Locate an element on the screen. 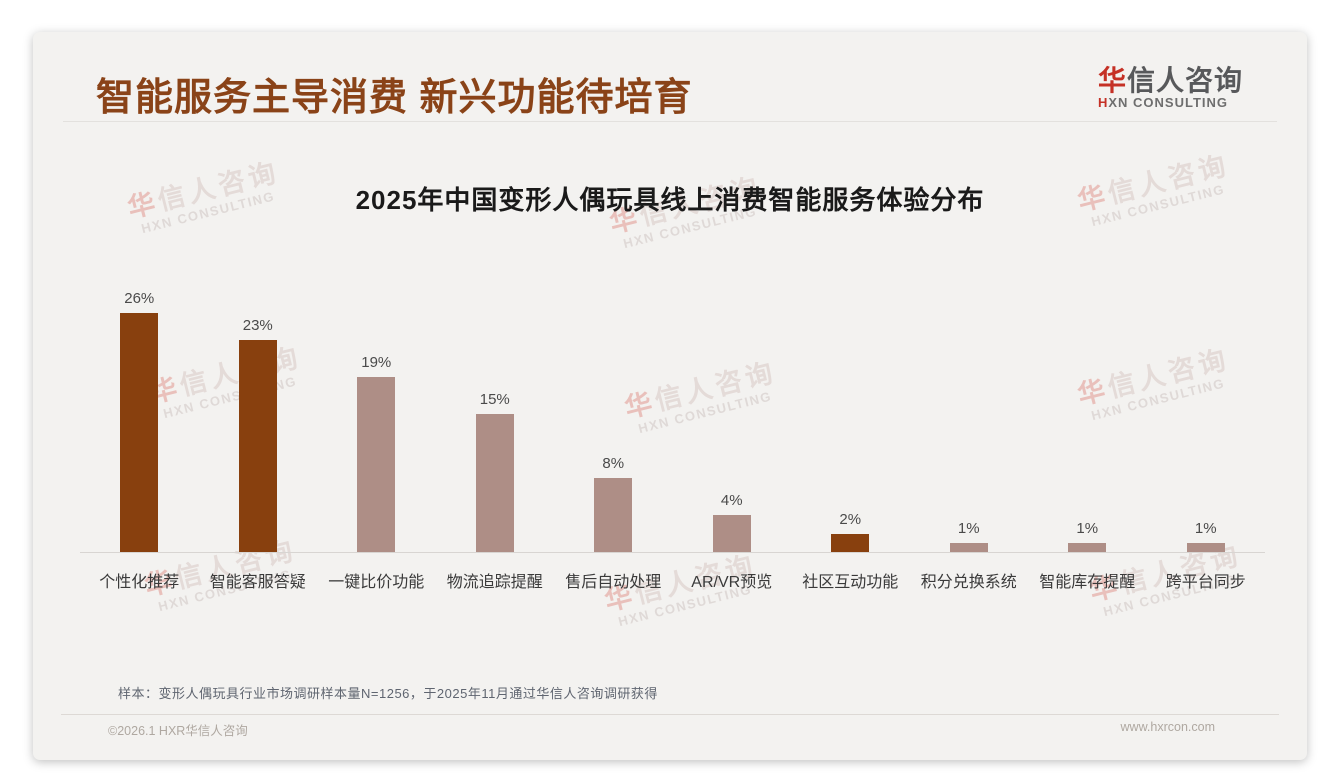  logo-red-char: 华 is located at coordinates (1112, 80).